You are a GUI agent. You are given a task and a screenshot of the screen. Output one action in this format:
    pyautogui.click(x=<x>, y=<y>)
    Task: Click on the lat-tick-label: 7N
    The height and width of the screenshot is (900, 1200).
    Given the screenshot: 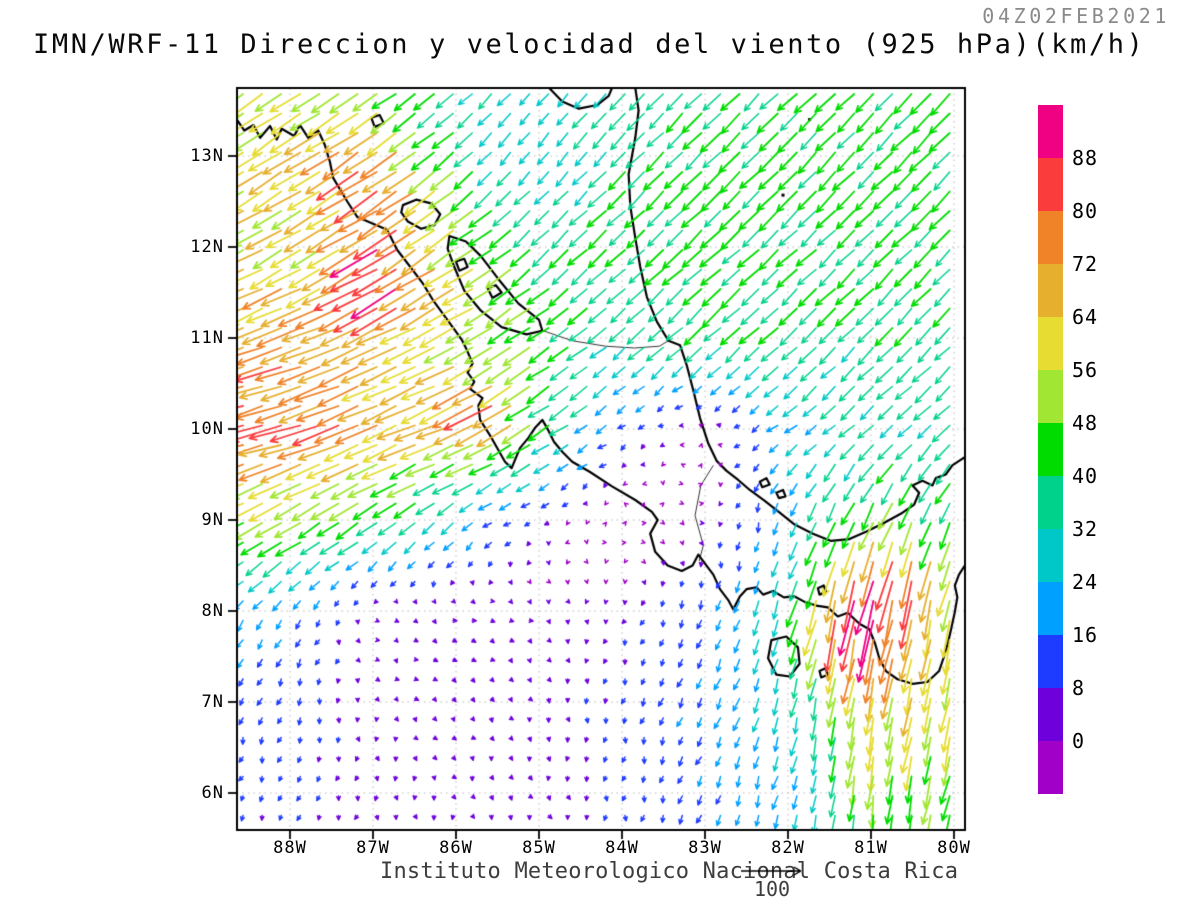 What is the action you would take?
    pyautogui.click(x=212, y=702)
    